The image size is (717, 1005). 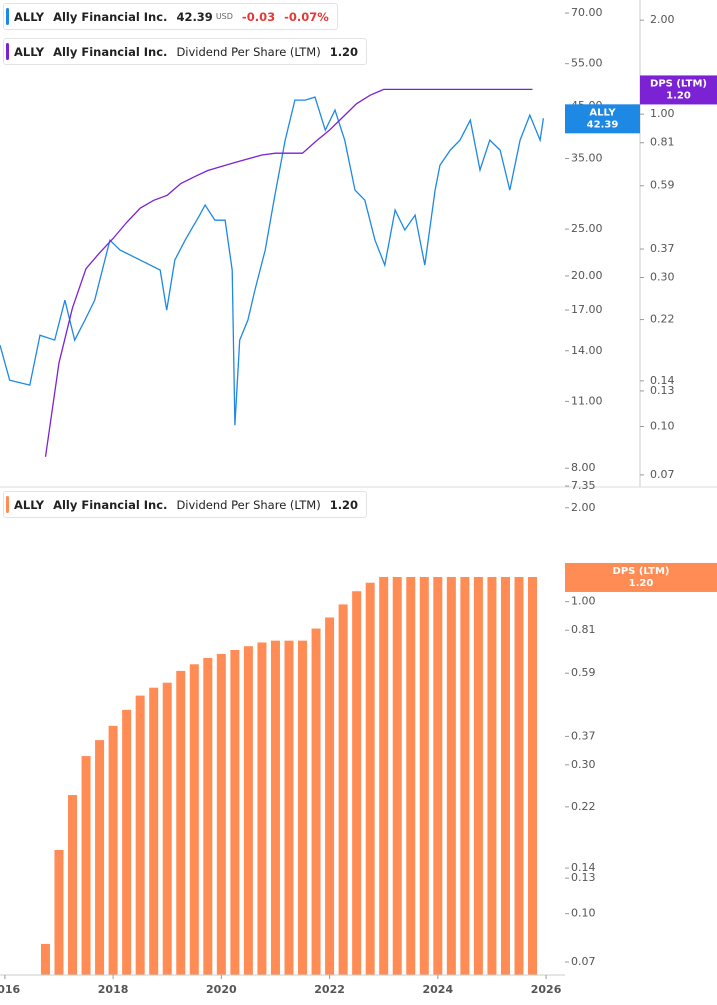 What do you see at coordinates (583, 867) in the screenshot?
I see `y-tick-label: 0.14` at bounding box center [583, 867].